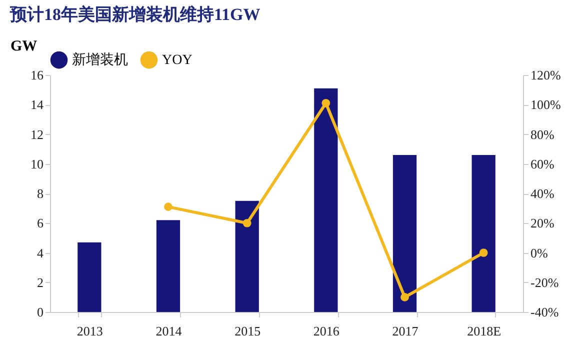 The image size is (571, 346). What do you see at coordinates (542, 193) in the screenshot?
I see `y2-tick-label: 40%` at bounding box center [542, 193].